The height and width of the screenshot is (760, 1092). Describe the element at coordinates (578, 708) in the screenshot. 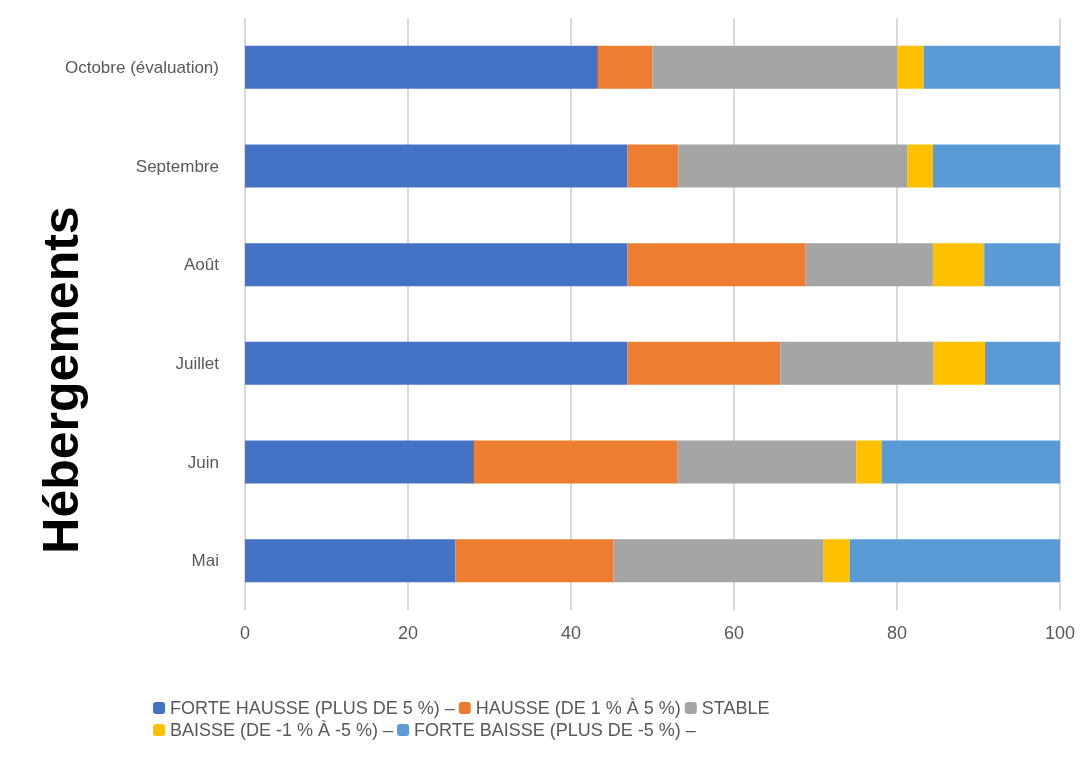

I see `legend-label: HAUSSE (DE 1 % À 5 %)` at that location.